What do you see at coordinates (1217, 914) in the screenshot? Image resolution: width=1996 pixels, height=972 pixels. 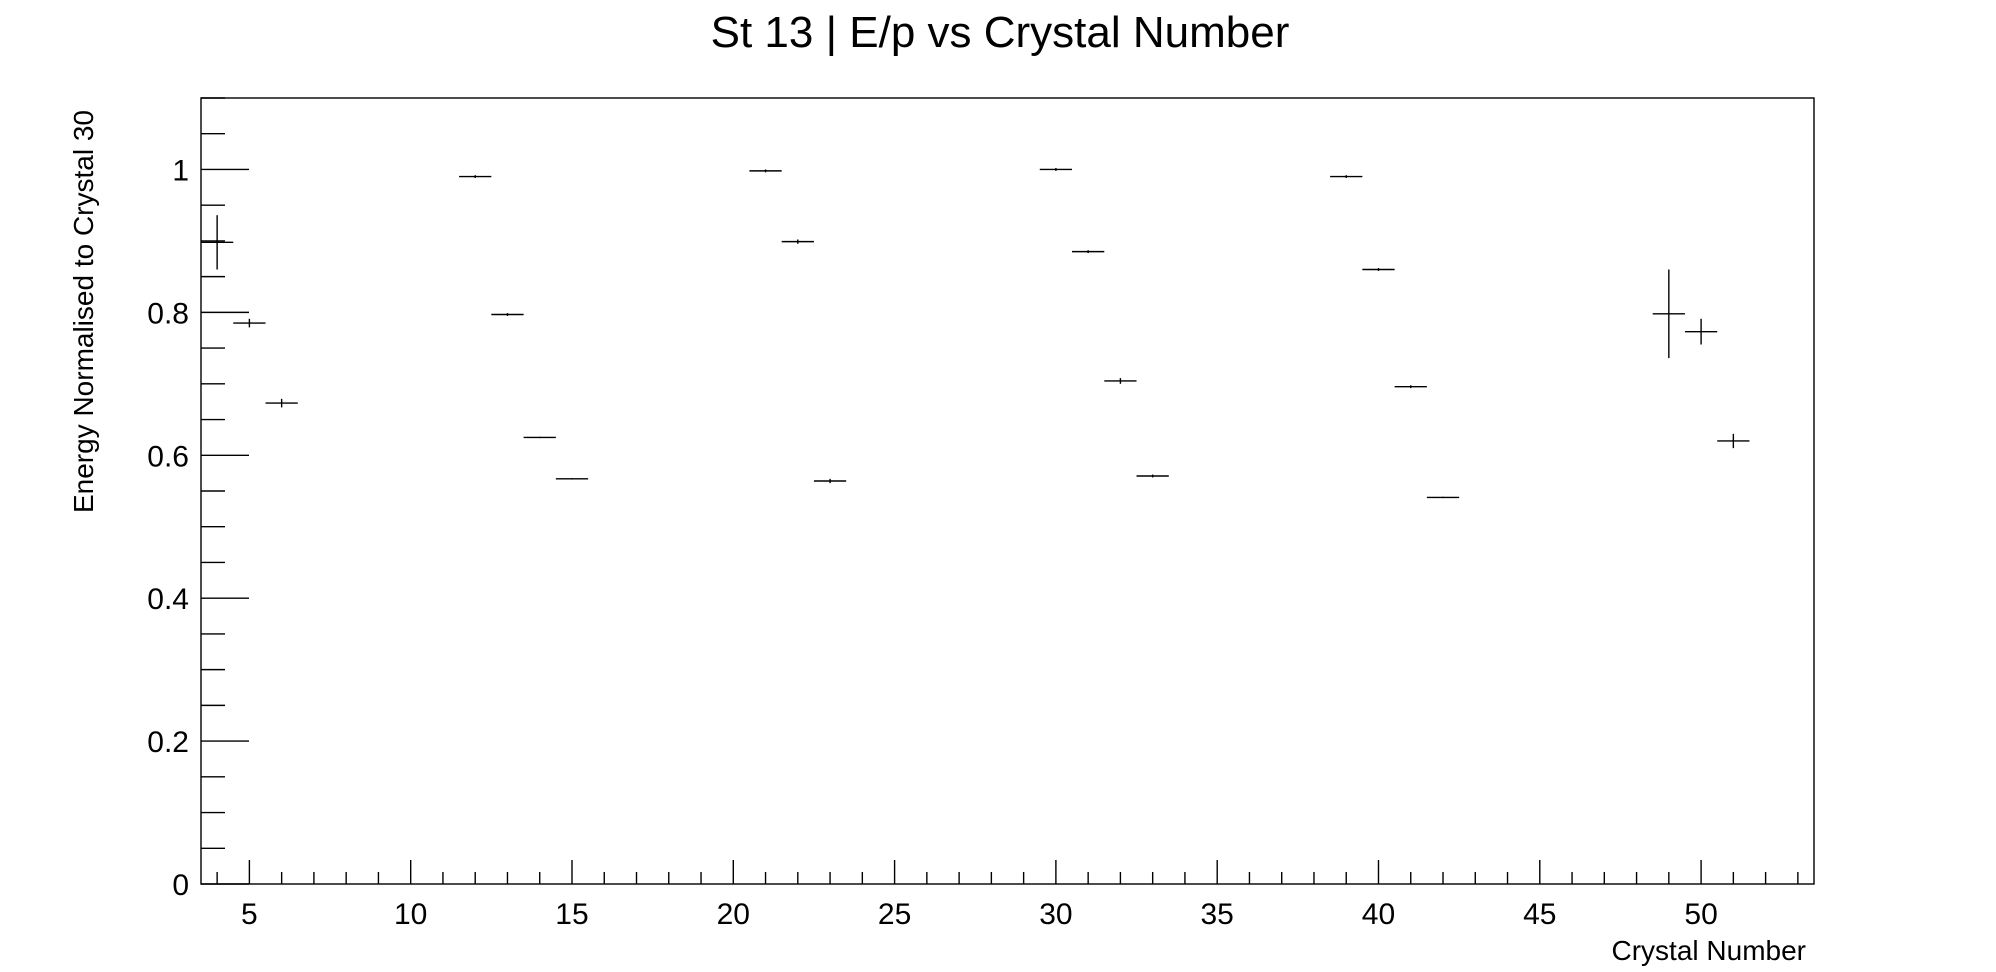 I see `x-tick-label: 35` at bounding box center [1217, 914].